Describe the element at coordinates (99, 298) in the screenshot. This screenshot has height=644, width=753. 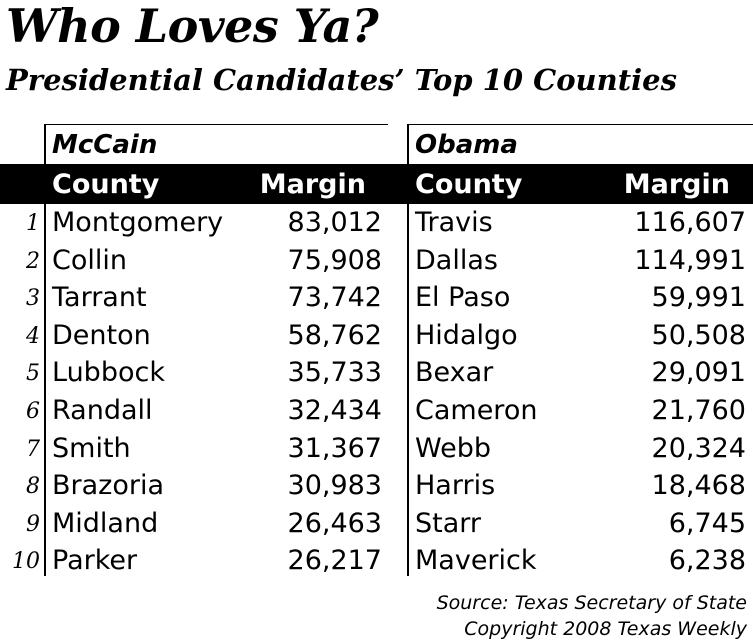
I see `mccain-county: Tarrant` at that location.